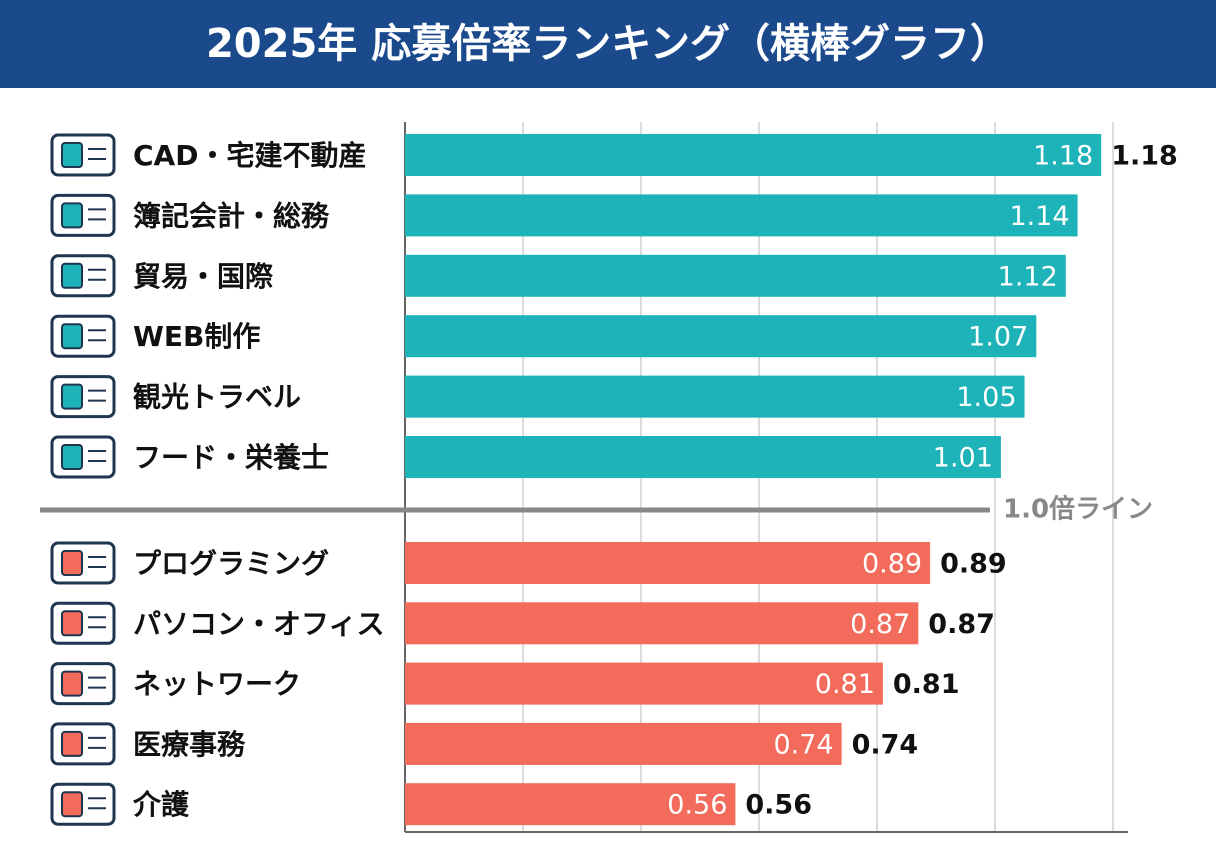 The height and width of the screenshot is (864, 1216). I want to click on category-label: 観光トラベル, so click(217, 397).